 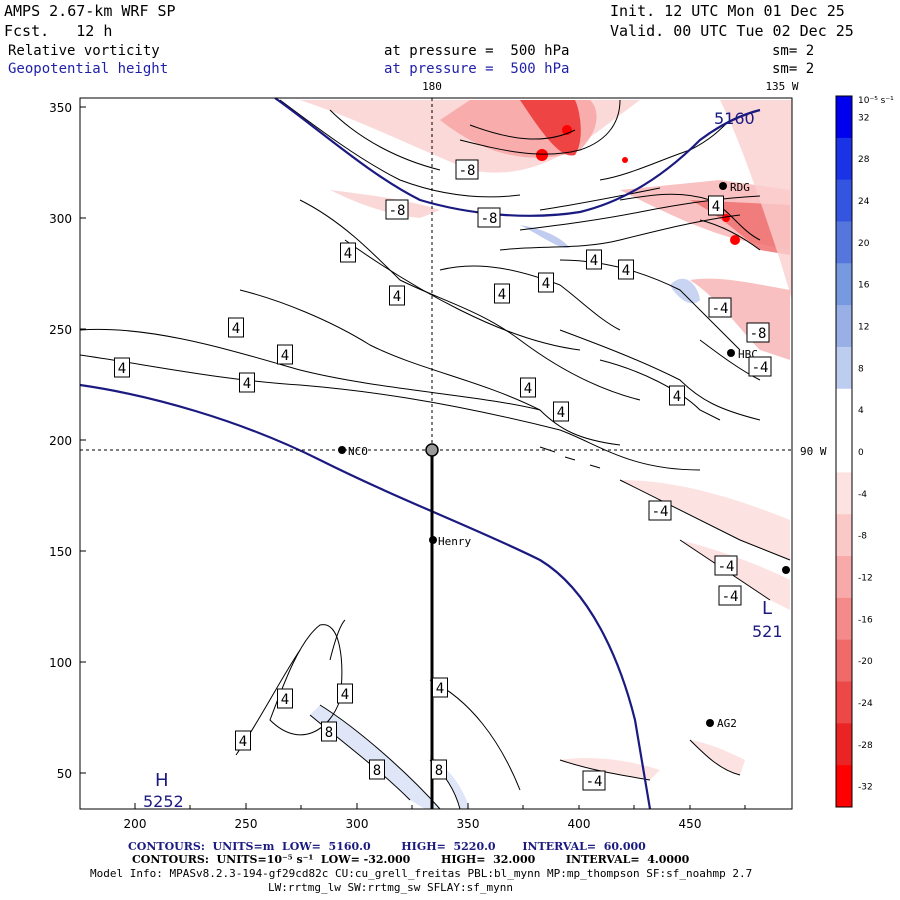 What do you see at coordinates (432, 86) in the screenshot?
I see `meridian-180-label: 180` at bounding box center [432, 86].